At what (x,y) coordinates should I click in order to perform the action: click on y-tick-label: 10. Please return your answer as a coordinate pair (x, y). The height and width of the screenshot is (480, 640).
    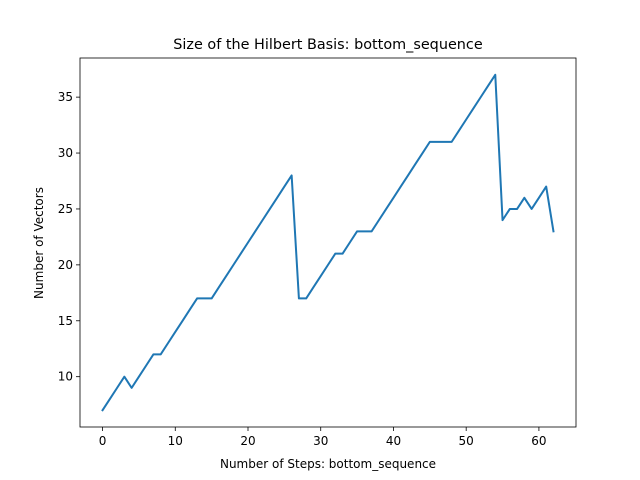
    Looking at the image, I should click on (65, 377).